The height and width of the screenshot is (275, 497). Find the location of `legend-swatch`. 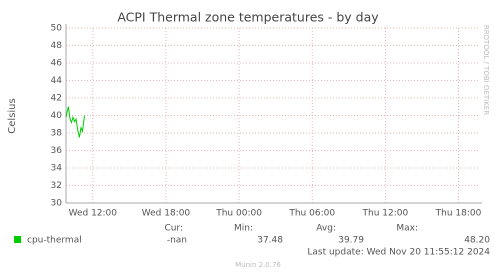

legend-swatch is located at coordinates (17, 239).